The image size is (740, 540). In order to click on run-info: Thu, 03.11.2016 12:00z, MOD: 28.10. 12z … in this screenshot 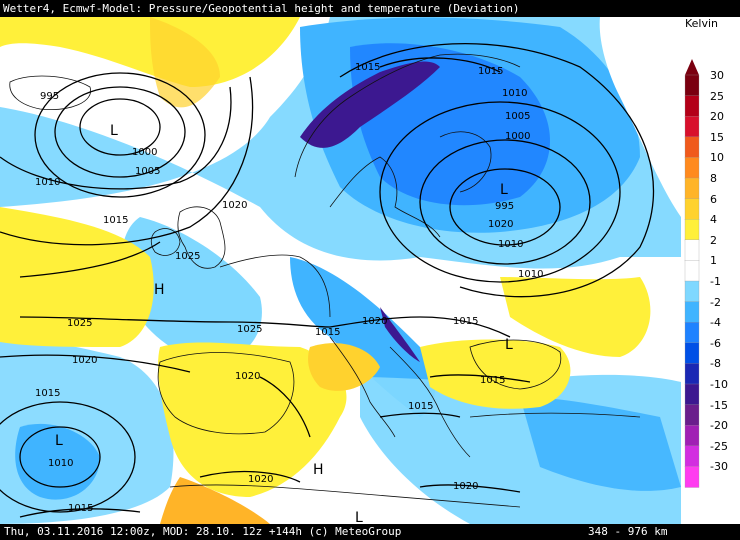, I will do `click(203, 531)`.